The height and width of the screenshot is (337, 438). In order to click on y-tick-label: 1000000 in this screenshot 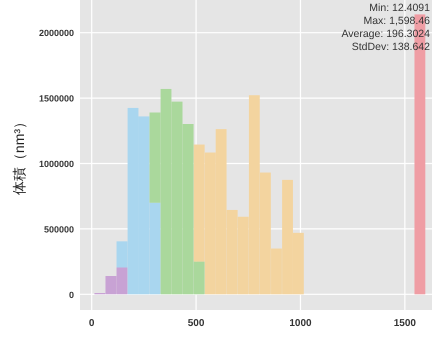, I will do `click(56, 164)`.